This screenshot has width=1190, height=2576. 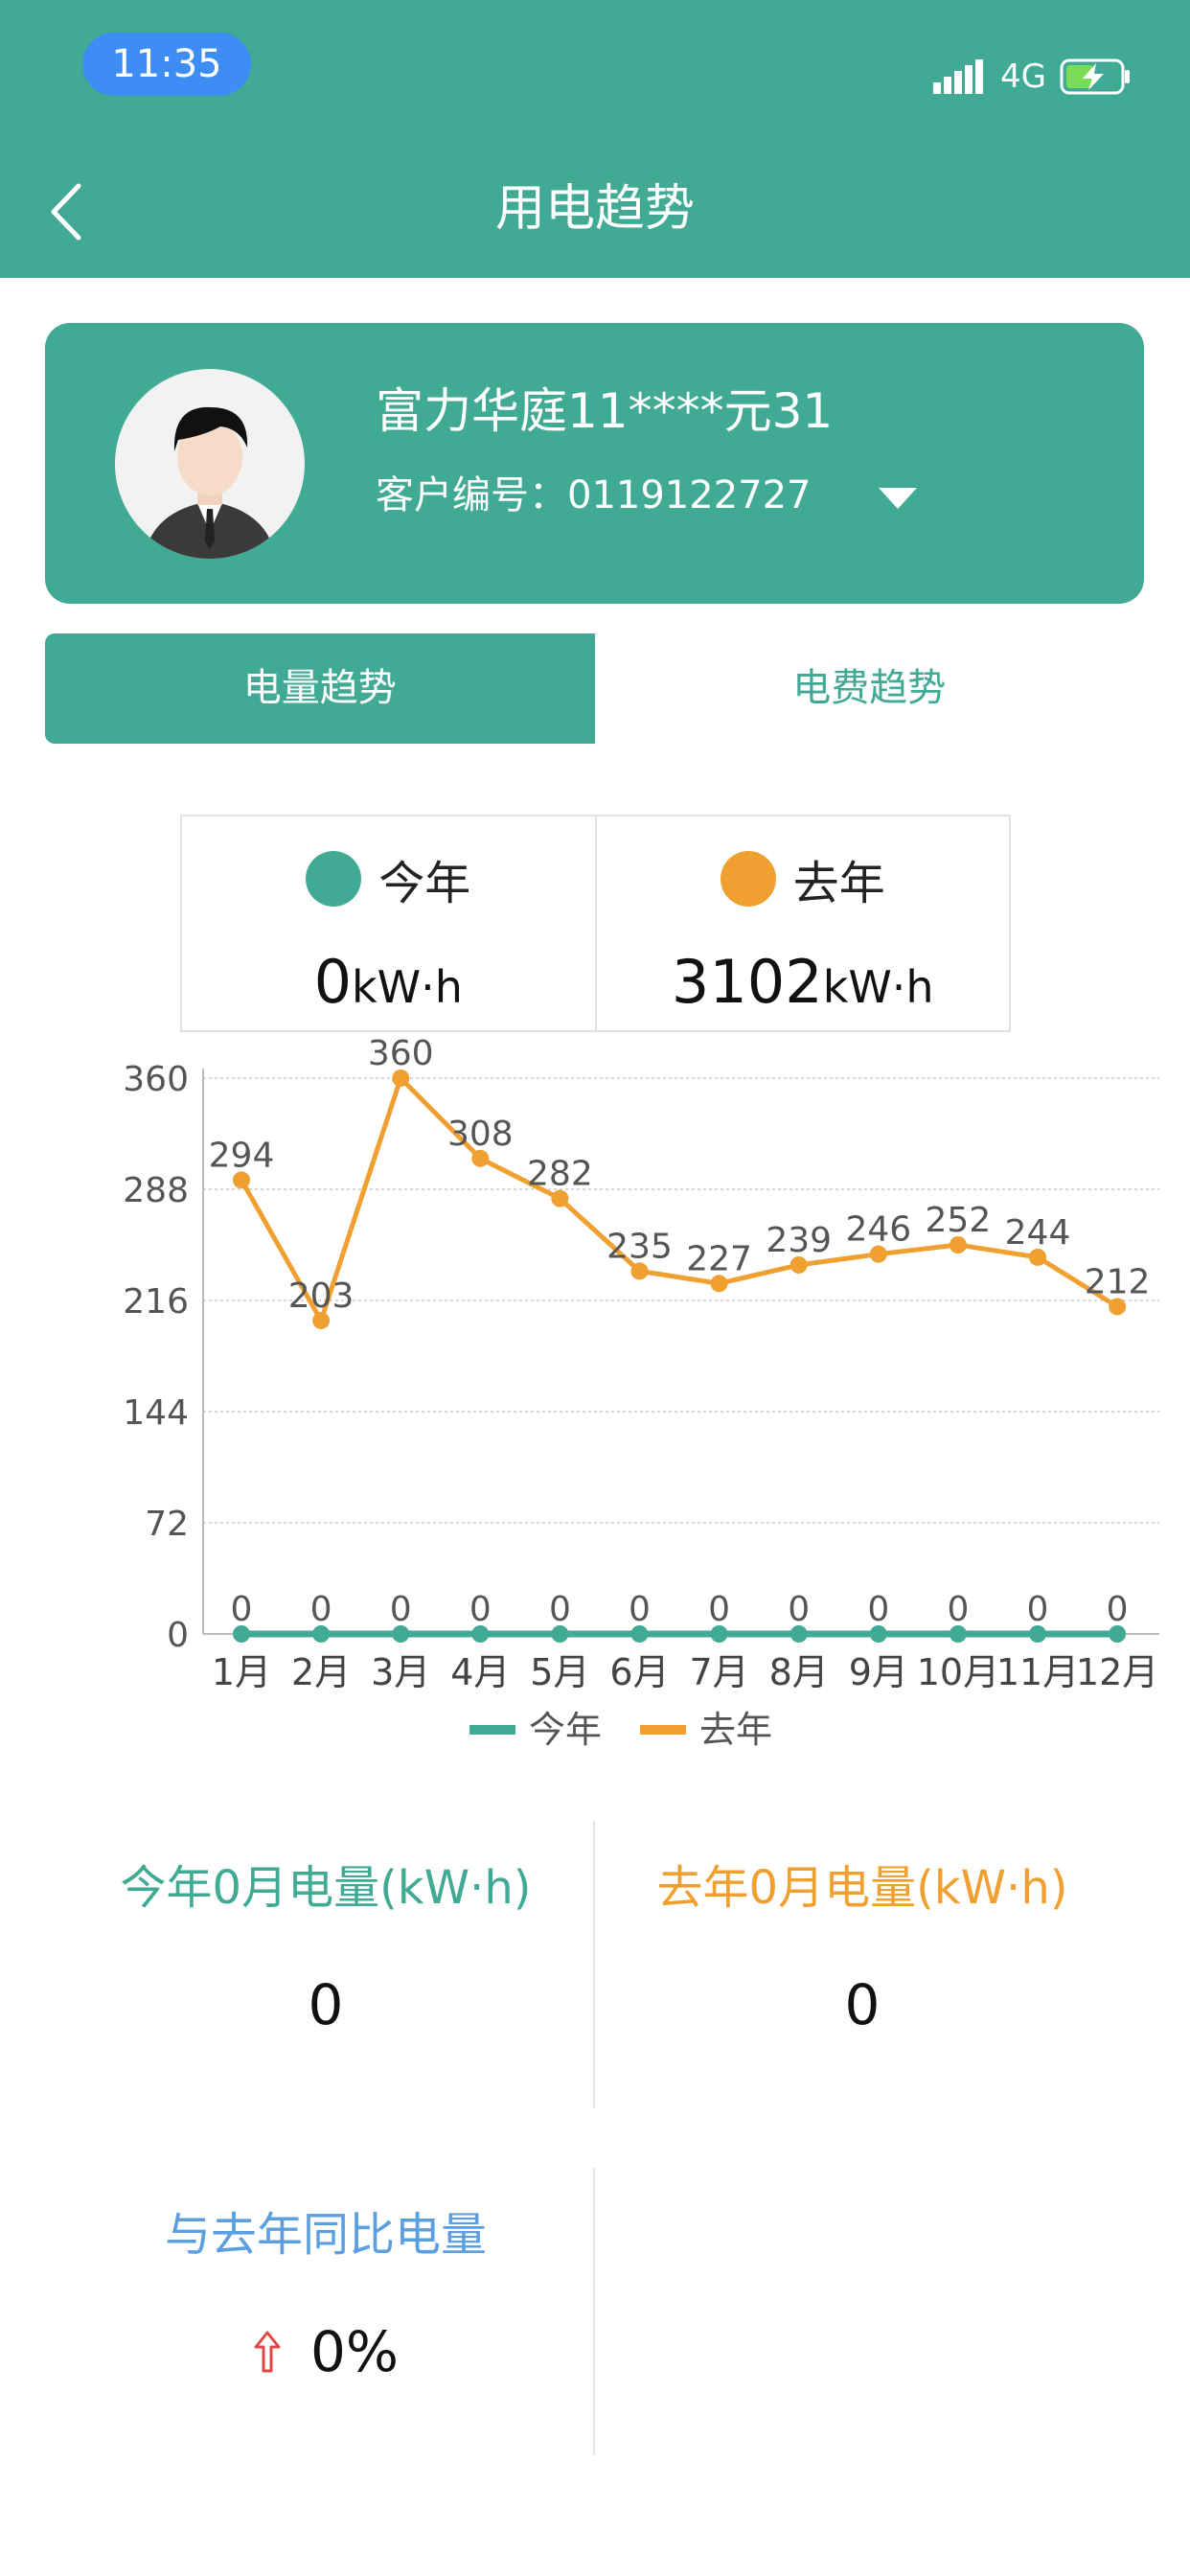 What do you see at coordinates (408, 987) in the screenshot?
I see `this-year-unit: kW·h` at bounding box center [408, 987].